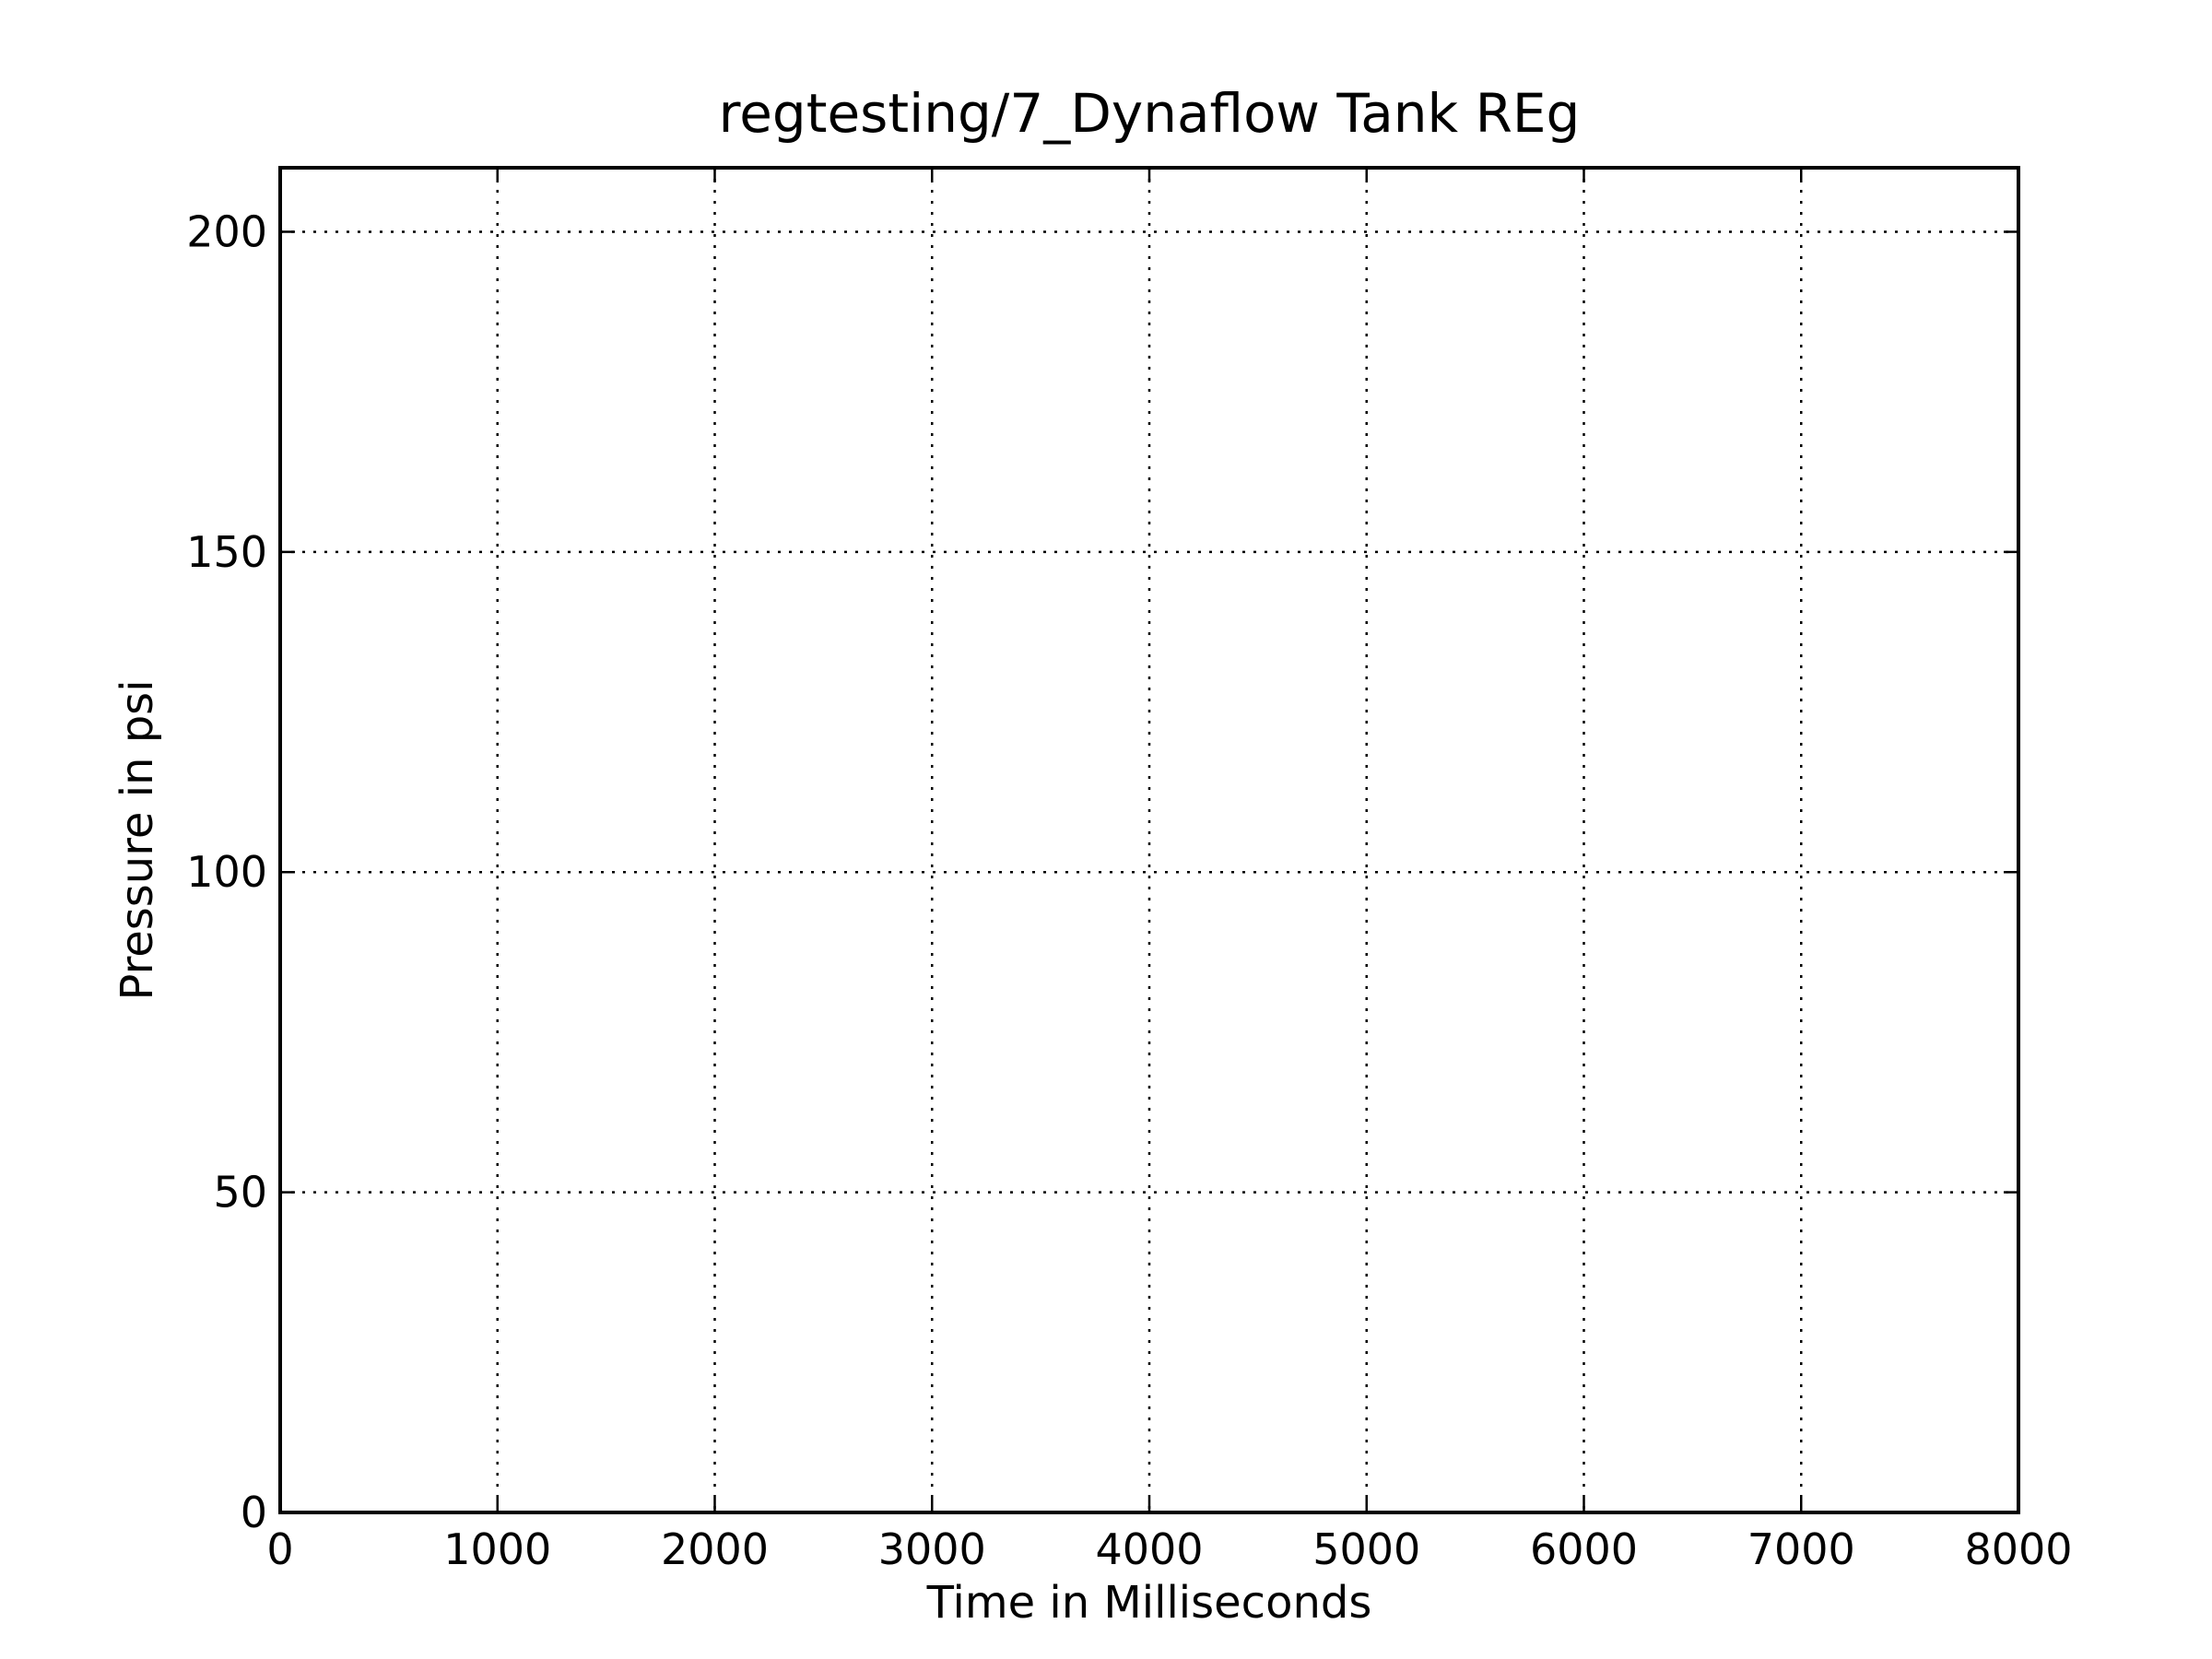  What do you see at coordinates (240, 1193) in the screenshot?
I see `y-tick-label: 50` at bounding box center [240, 1193].